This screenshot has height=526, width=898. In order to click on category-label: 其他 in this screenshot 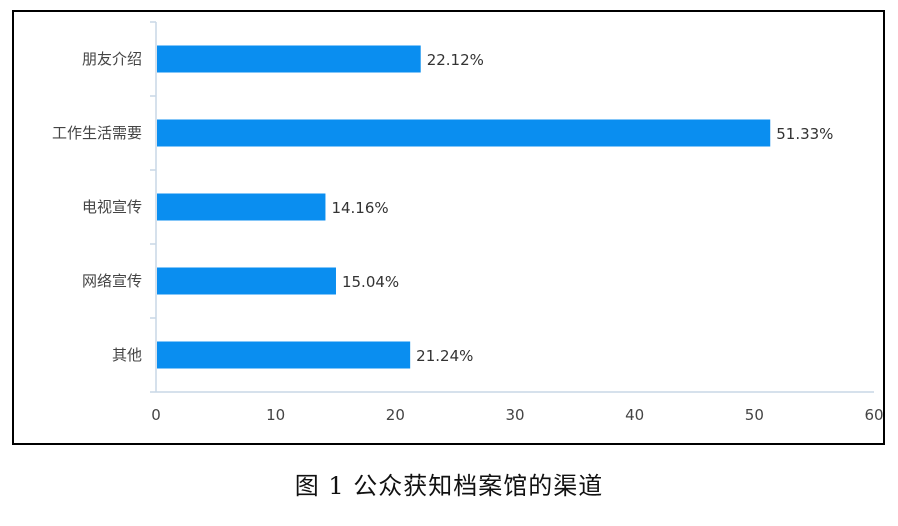, I will do `click(127, 355)`.